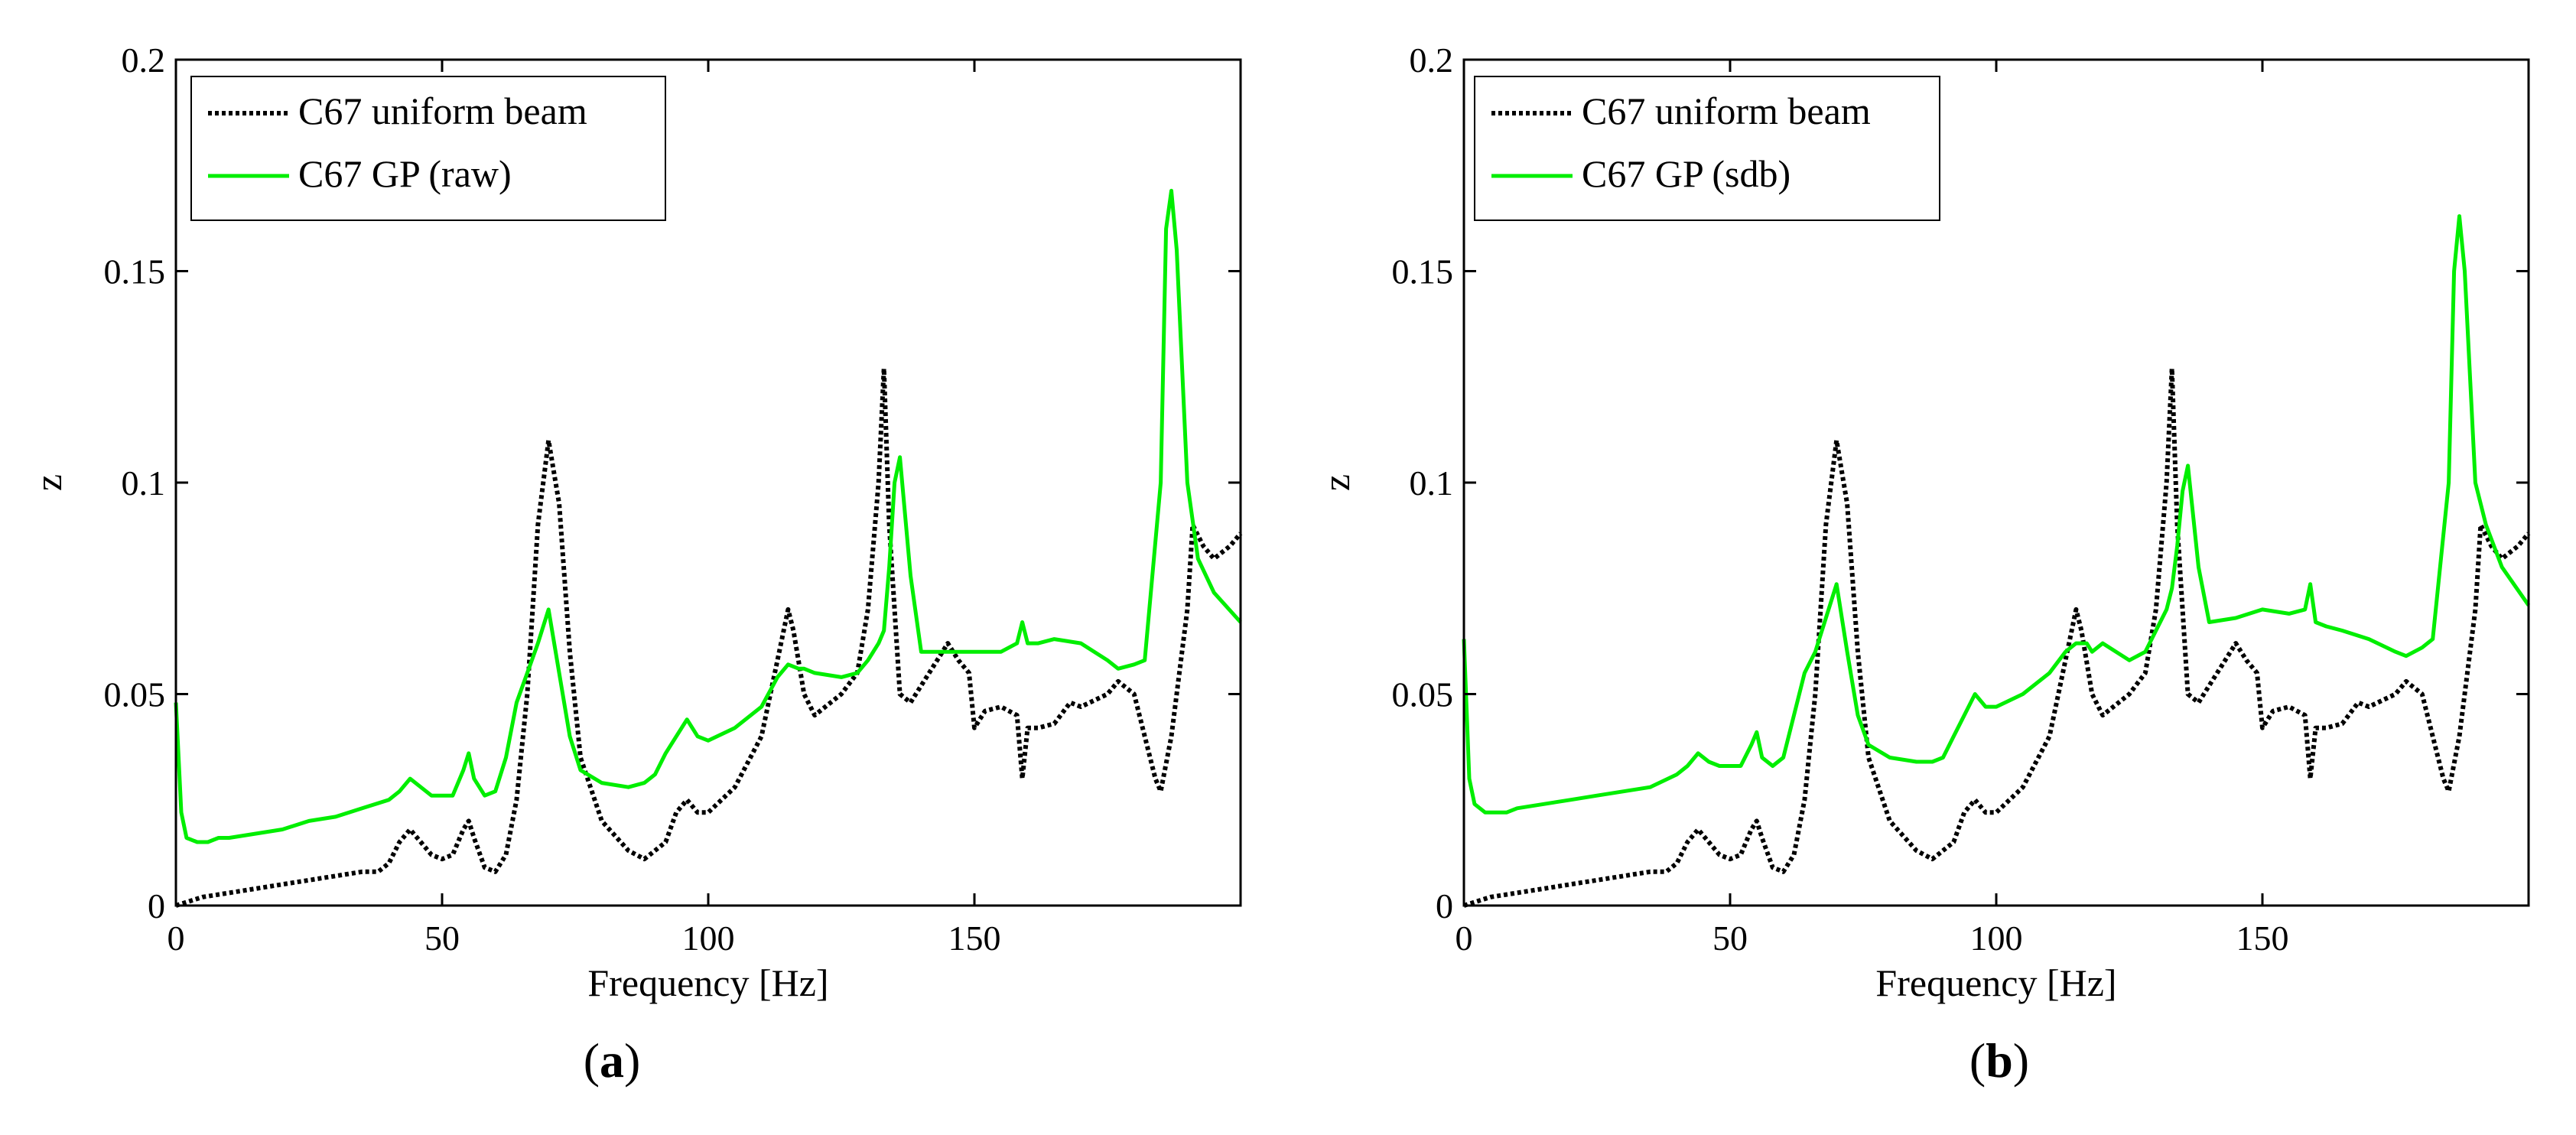 This screenshot has height=1135, width=2576. What do you see at coordinates (1977, 1060) in the screenshot?
I see `caption-open-b: (` at bounding box center [1977, 1060].